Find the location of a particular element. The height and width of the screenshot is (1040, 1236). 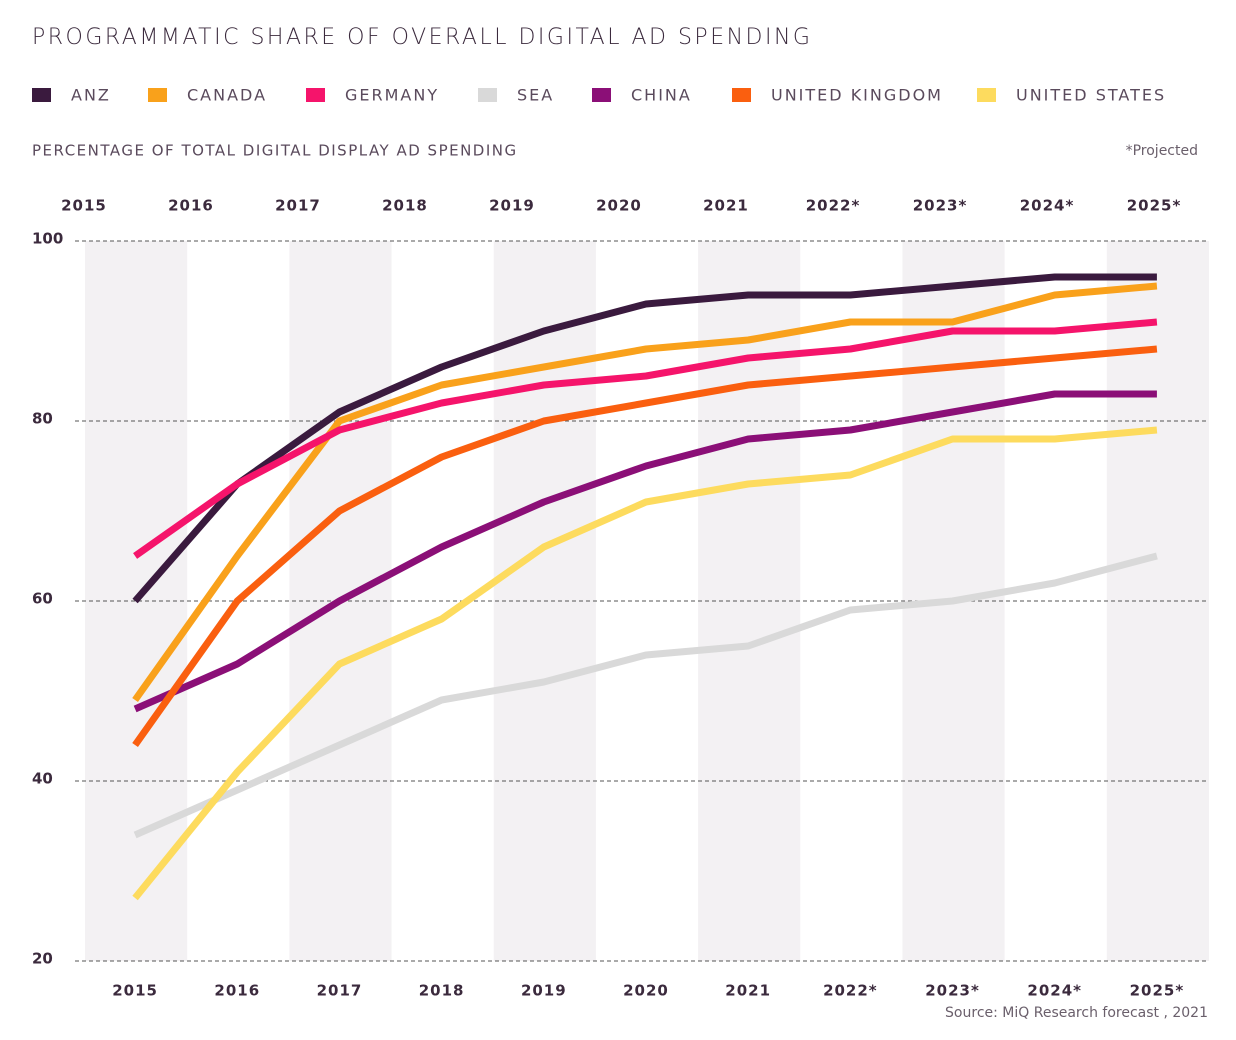

x-tick-label-top: 2015 is located at coordinates (84, 206).